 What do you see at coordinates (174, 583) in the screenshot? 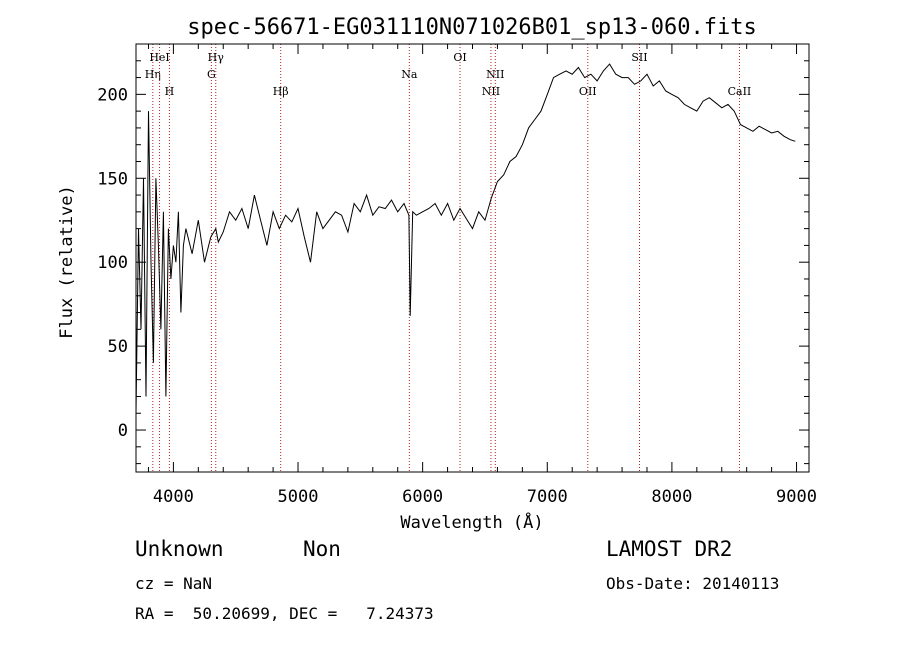
I see `redshift-value: cz = NaN` at bounding box center [174, 583].